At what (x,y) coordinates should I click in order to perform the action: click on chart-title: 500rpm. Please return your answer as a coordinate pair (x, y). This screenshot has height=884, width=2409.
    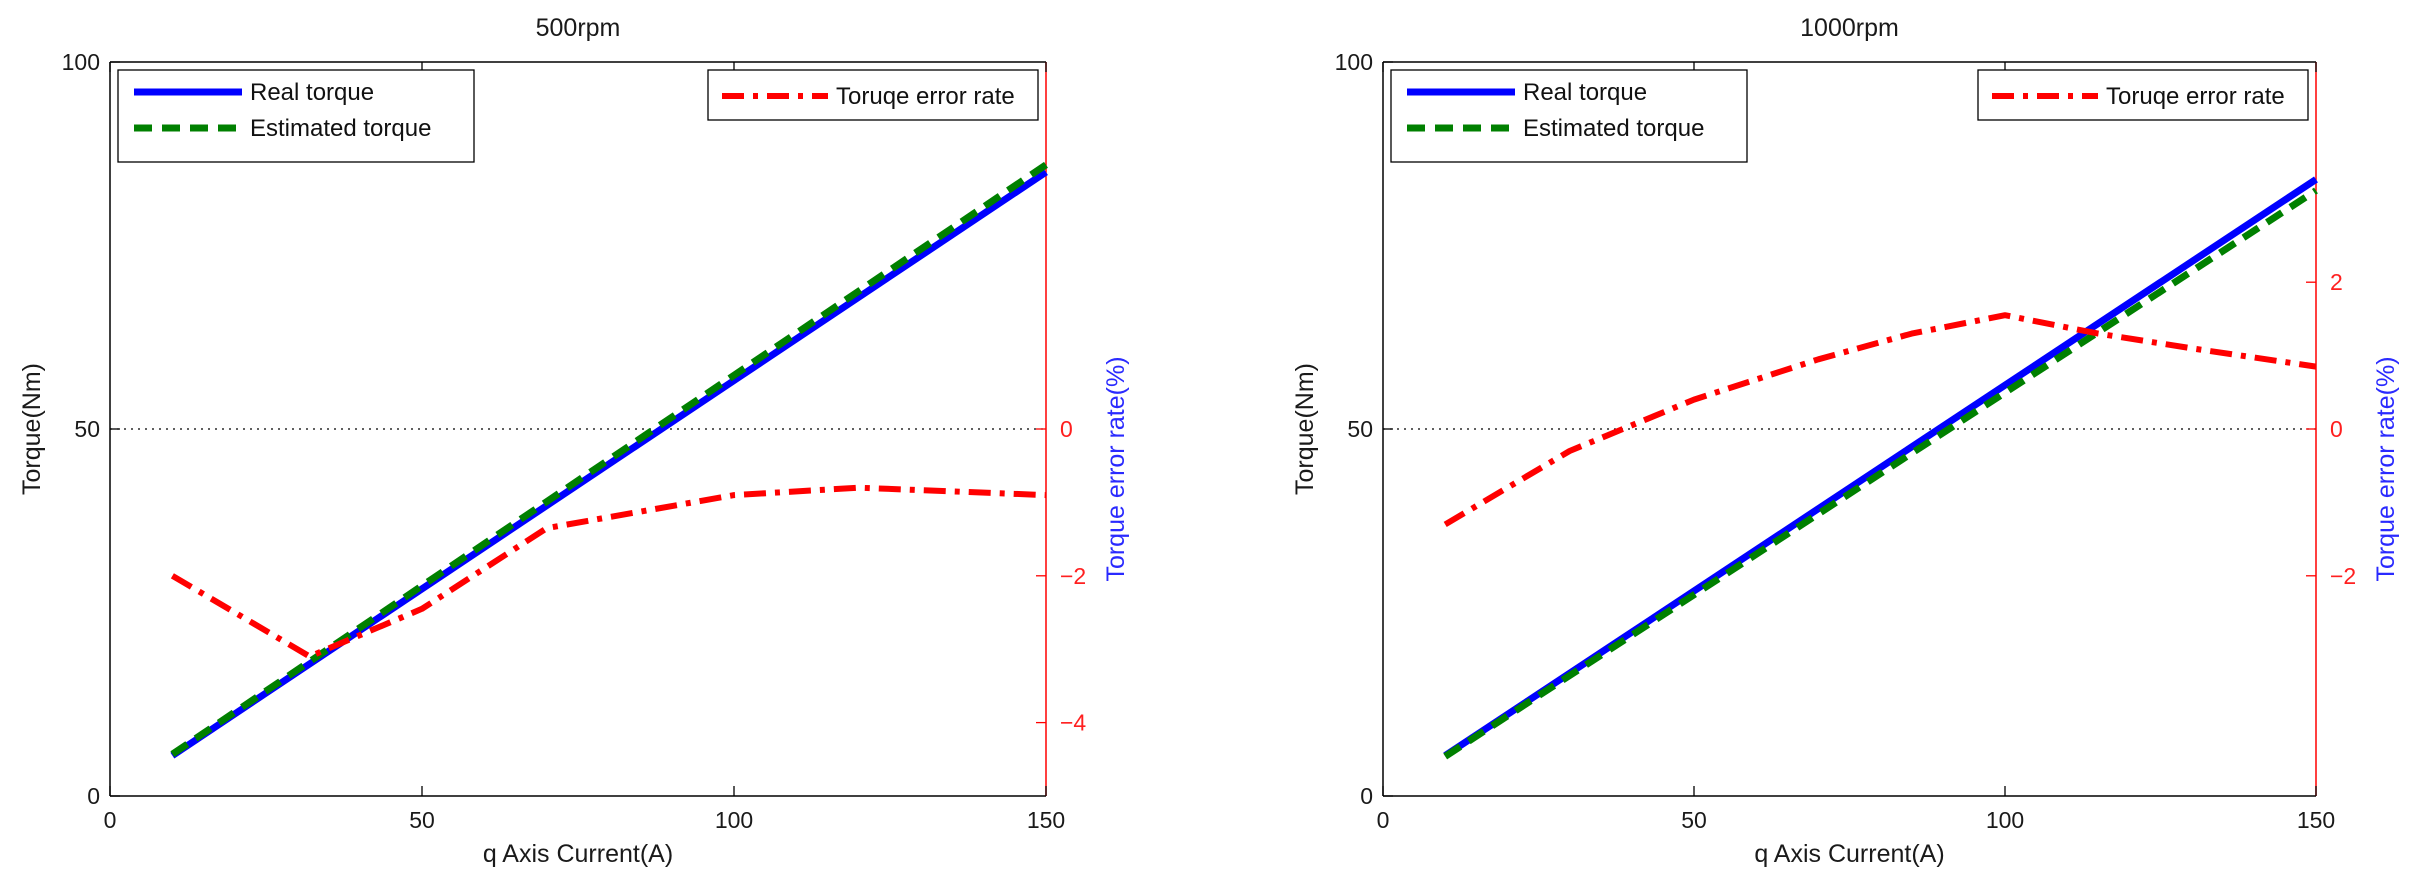
    Looking at the image, I should click on (578, 28).